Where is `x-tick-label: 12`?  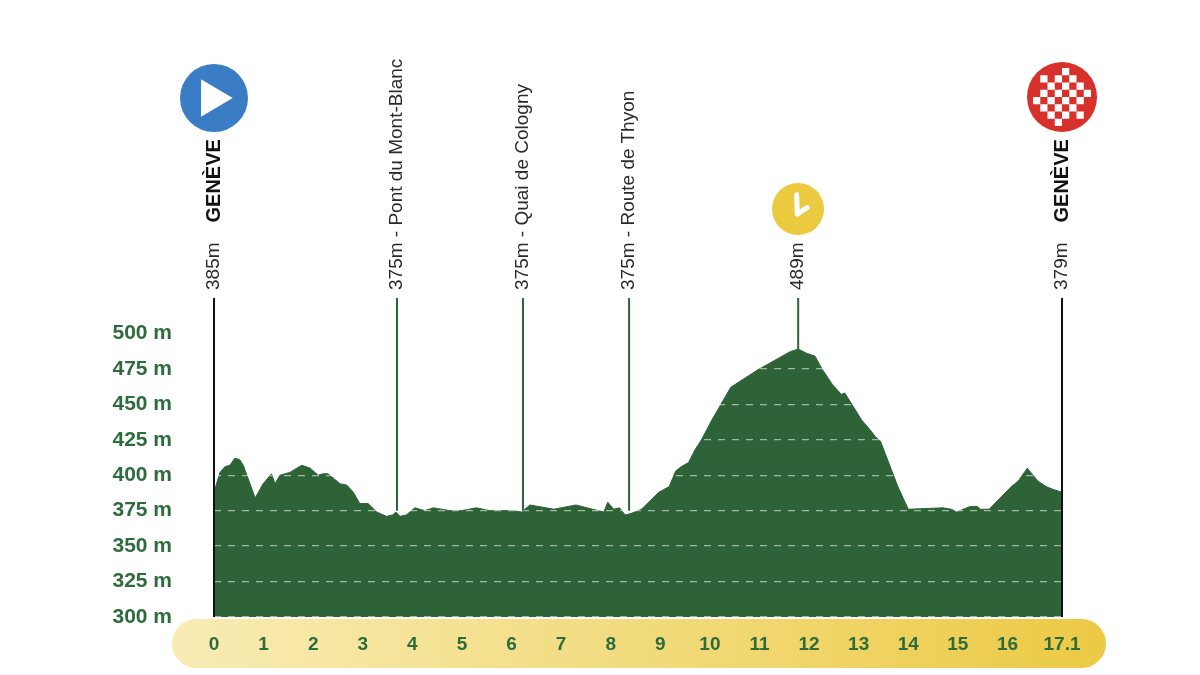
x-tick-label: 12 is located at coordinates (809, 643).